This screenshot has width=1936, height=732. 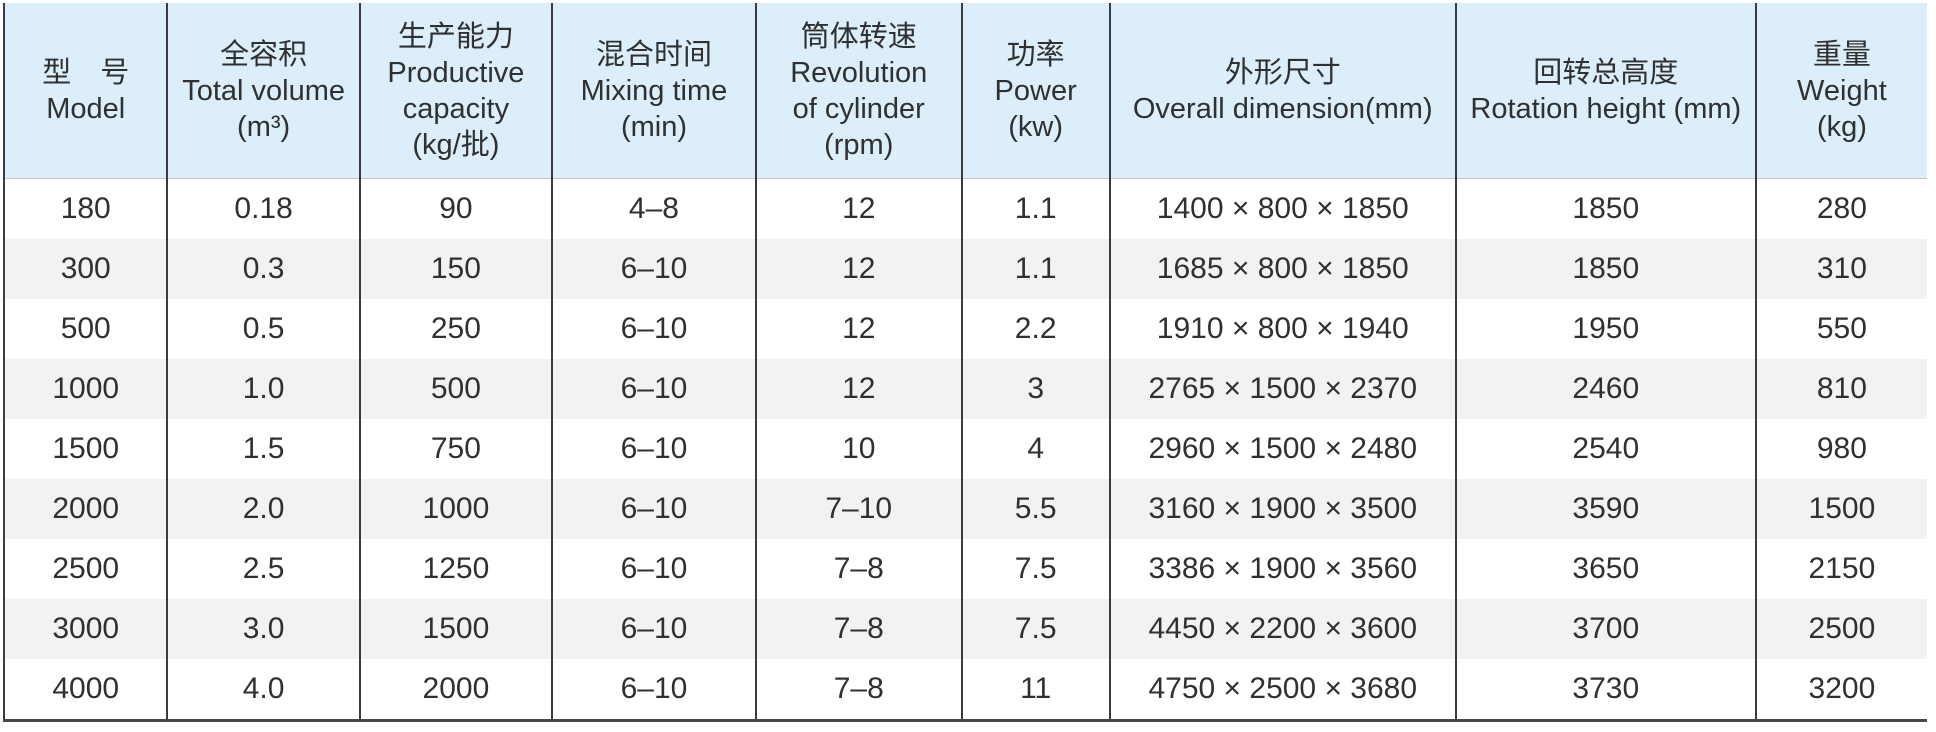 I want to click on cell-rotation-height: 1850, so click(x=1606, y=208).